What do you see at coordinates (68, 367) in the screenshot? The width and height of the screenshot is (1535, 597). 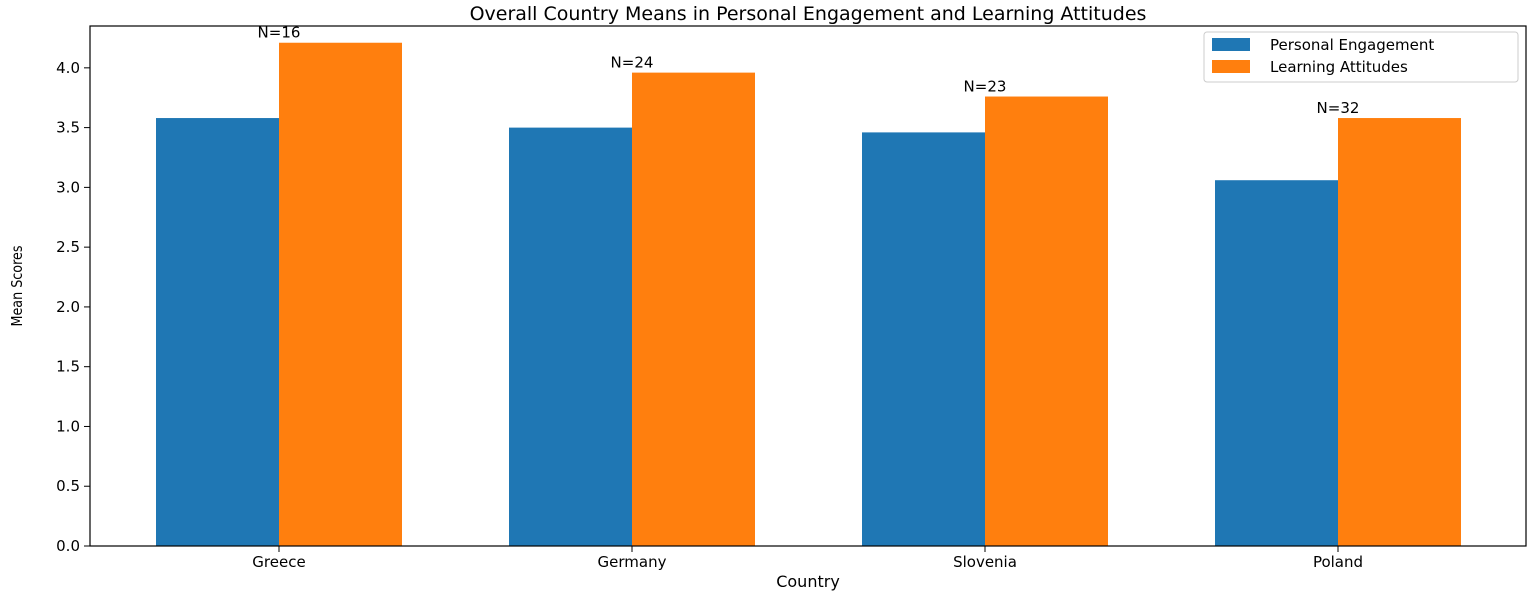 I see `y-tick-label: 1.5` at bounding box center [68, 367].